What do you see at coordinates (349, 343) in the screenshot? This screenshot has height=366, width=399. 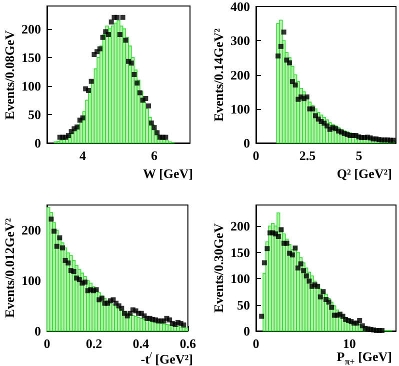 I see `x-tick-label: 10` at bounding box center [349, 343].